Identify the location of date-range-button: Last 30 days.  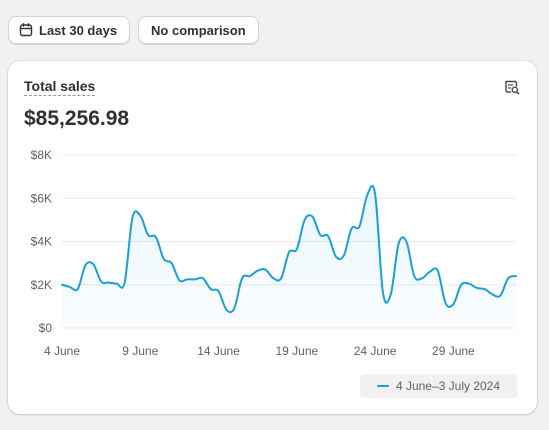
(69, 30).